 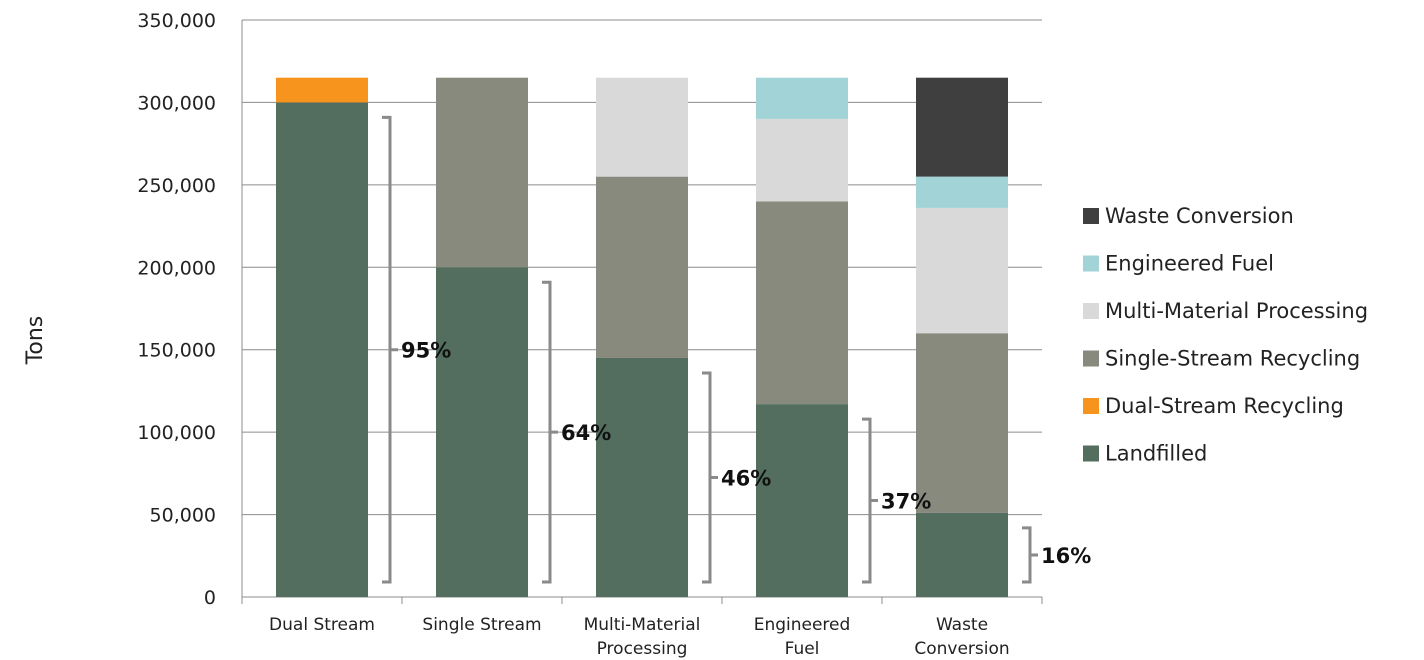 What do you see at coordinates (802, 649) in the screenshot?
I see `x-tick-label: Fuel` at bounding box center [802, 649].